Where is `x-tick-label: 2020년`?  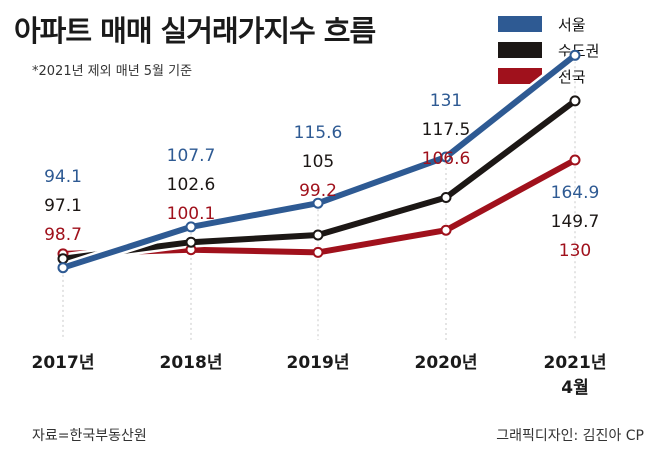 x-tick-label: 2020년 is located at coordinates (446, 363).